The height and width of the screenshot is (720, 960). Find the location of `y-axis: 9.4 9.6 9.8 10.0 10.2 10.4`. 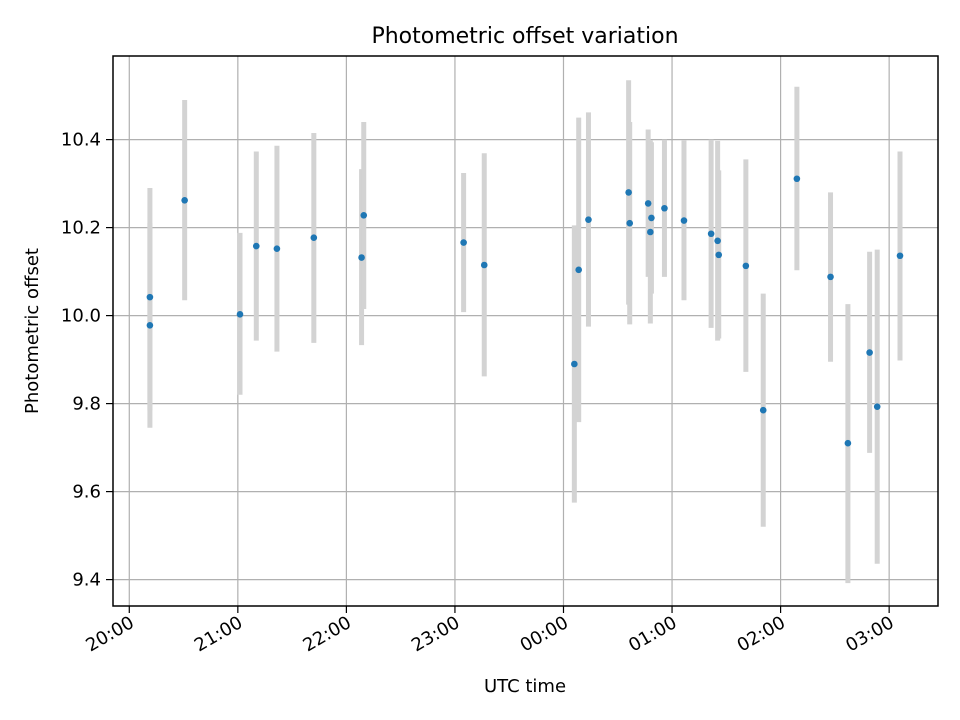

y-axis: 9.4 9.6 9.8 10.0 10.2 10.4 is located at coordinates (87, 360).